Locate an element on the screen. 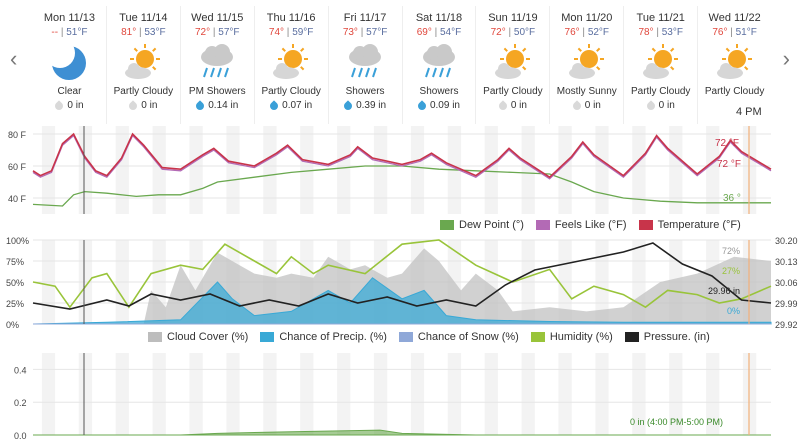  day-temps: 76° | 52°F is located at coordinates (587, 32).